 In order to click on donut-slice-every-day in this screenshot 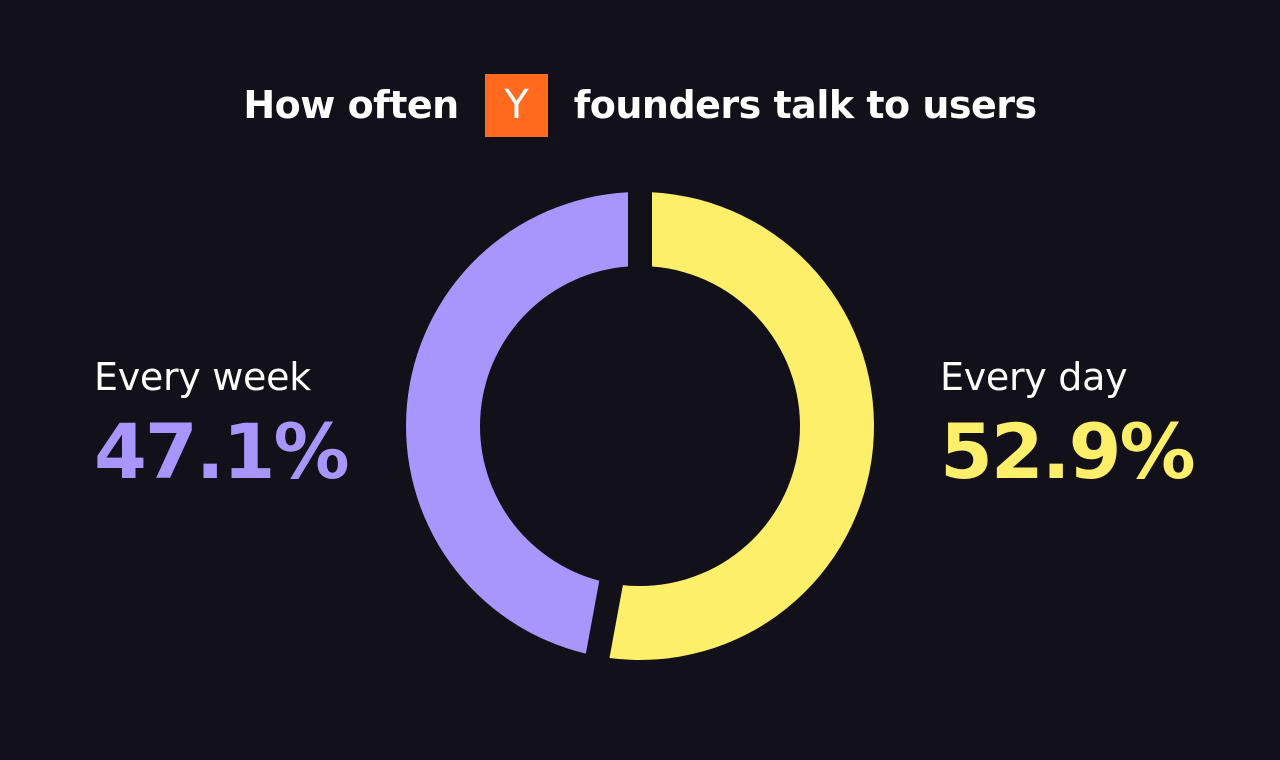, I will do `click(741, 426)`.